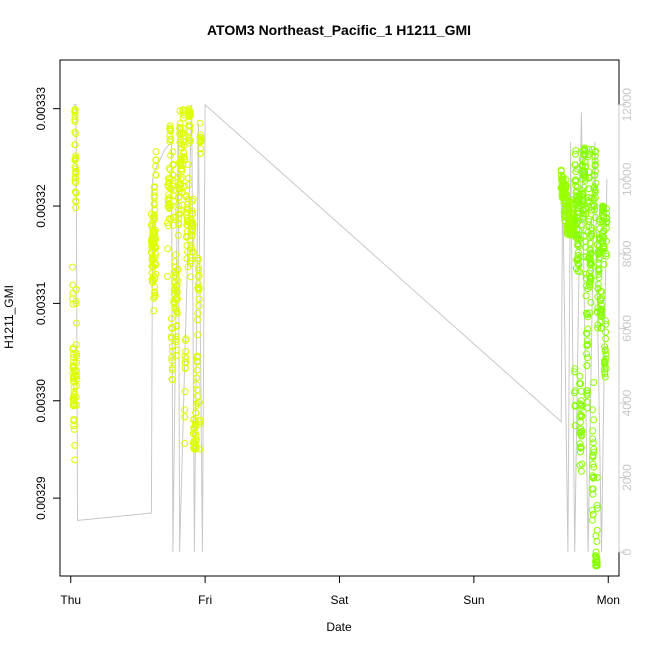  What do you see at coordinates (627, 105) in the screenshot?
I see `right-tick-label: 12000` at bounding box center [627, 105].